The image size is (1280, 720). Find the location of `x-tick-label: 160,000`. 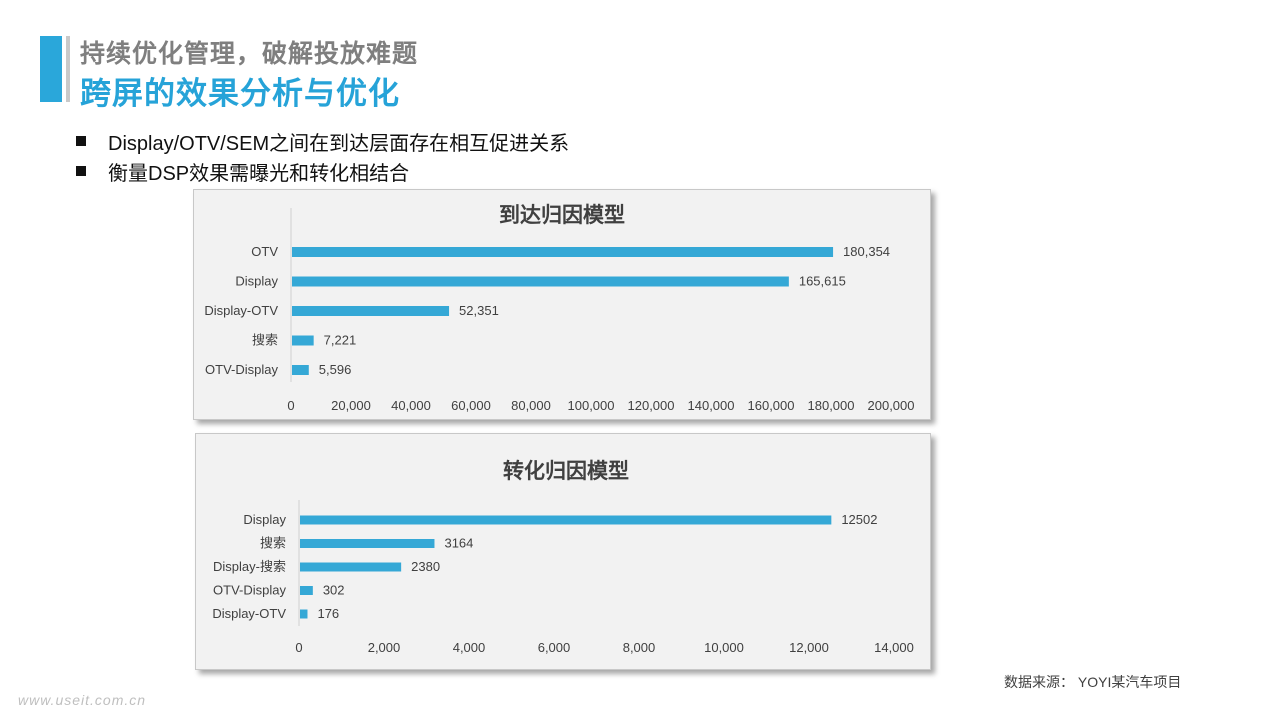

x-tick-label: 160,000 is located at coordinates (771, 405).